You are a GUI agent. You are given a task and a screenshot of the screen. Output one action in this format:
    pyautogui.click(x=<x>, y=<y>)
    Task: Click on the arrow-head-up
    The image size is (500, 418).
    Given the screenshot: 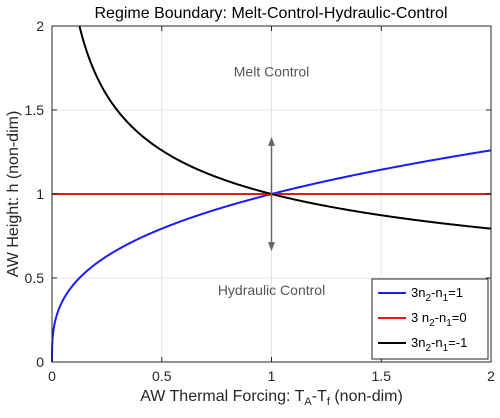 What is the action you would take?
    pyautogui.click(x=271, y=141)
    